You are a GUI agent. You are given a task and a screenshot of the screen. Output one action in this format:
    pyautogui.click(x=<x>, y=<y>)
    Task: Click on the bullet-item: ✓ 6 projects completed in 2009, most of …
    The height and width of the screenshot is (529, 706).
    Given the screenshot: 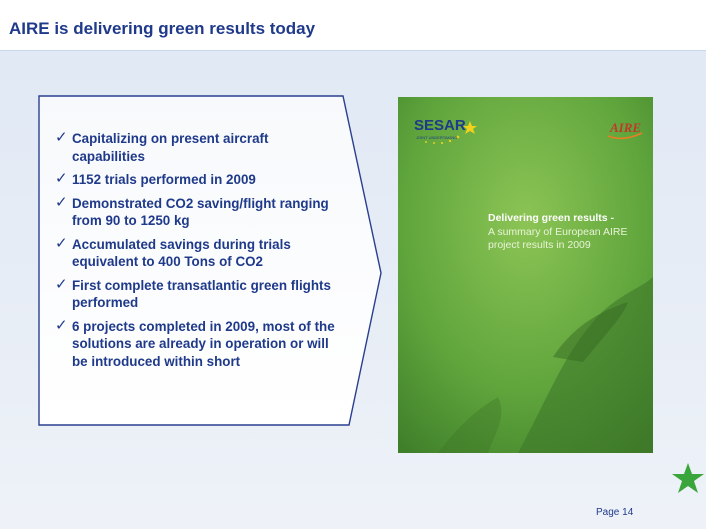 What is the action you would take?
    pyautogui.click(x=200, y=343)
    